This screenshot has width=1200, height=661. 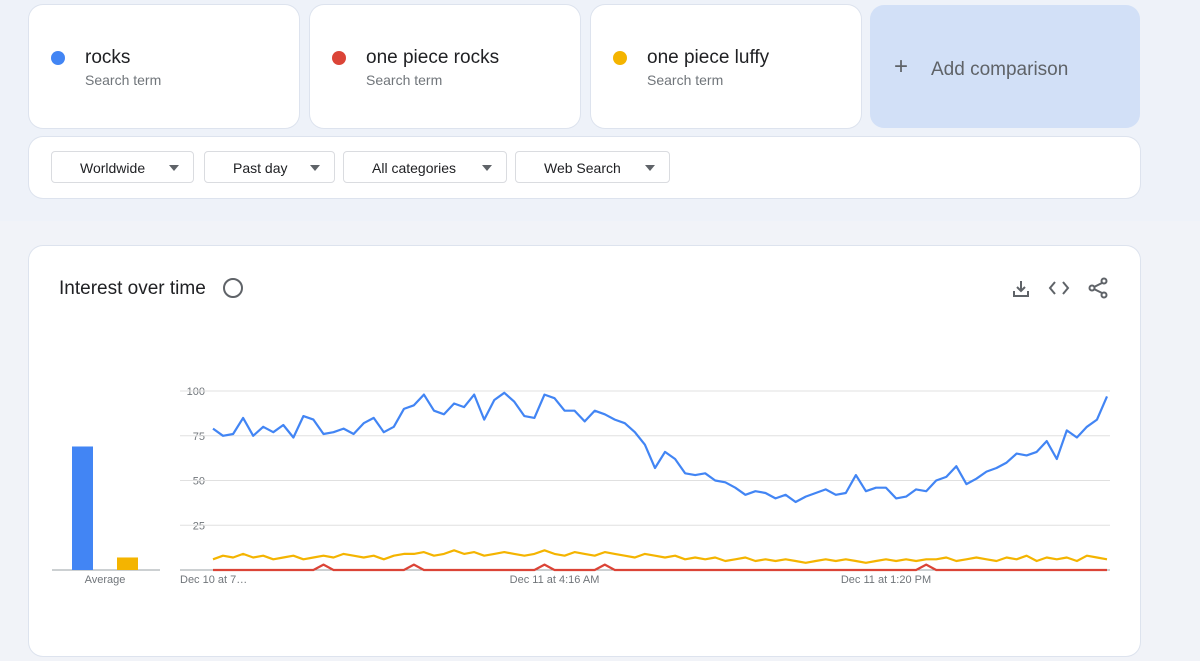 What do you see at coordinates (132, 288) in the screenshot?
I see `chart-title: Interest over time` at bounding box center [132, 288].